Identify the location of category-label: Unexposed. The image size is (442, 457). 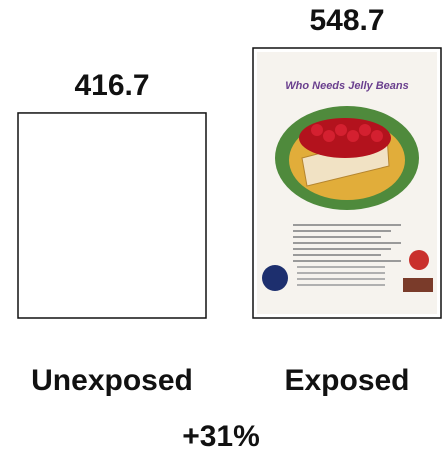
(112, 380).